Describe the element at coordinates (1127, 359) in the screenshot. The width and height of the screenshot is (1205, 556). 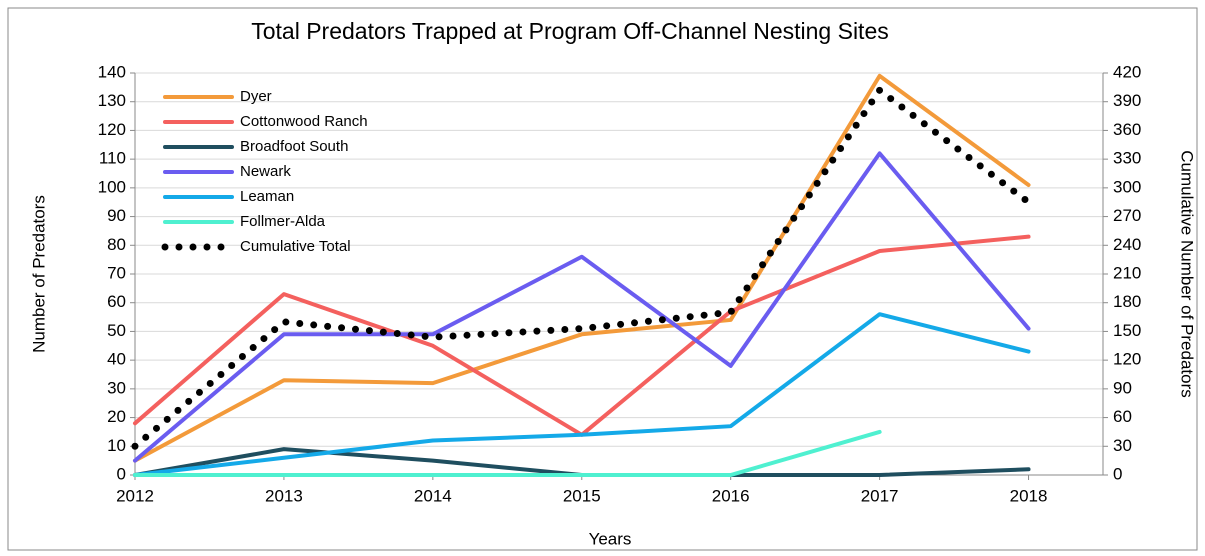
I see `y2-tick-label: 120` at that location.